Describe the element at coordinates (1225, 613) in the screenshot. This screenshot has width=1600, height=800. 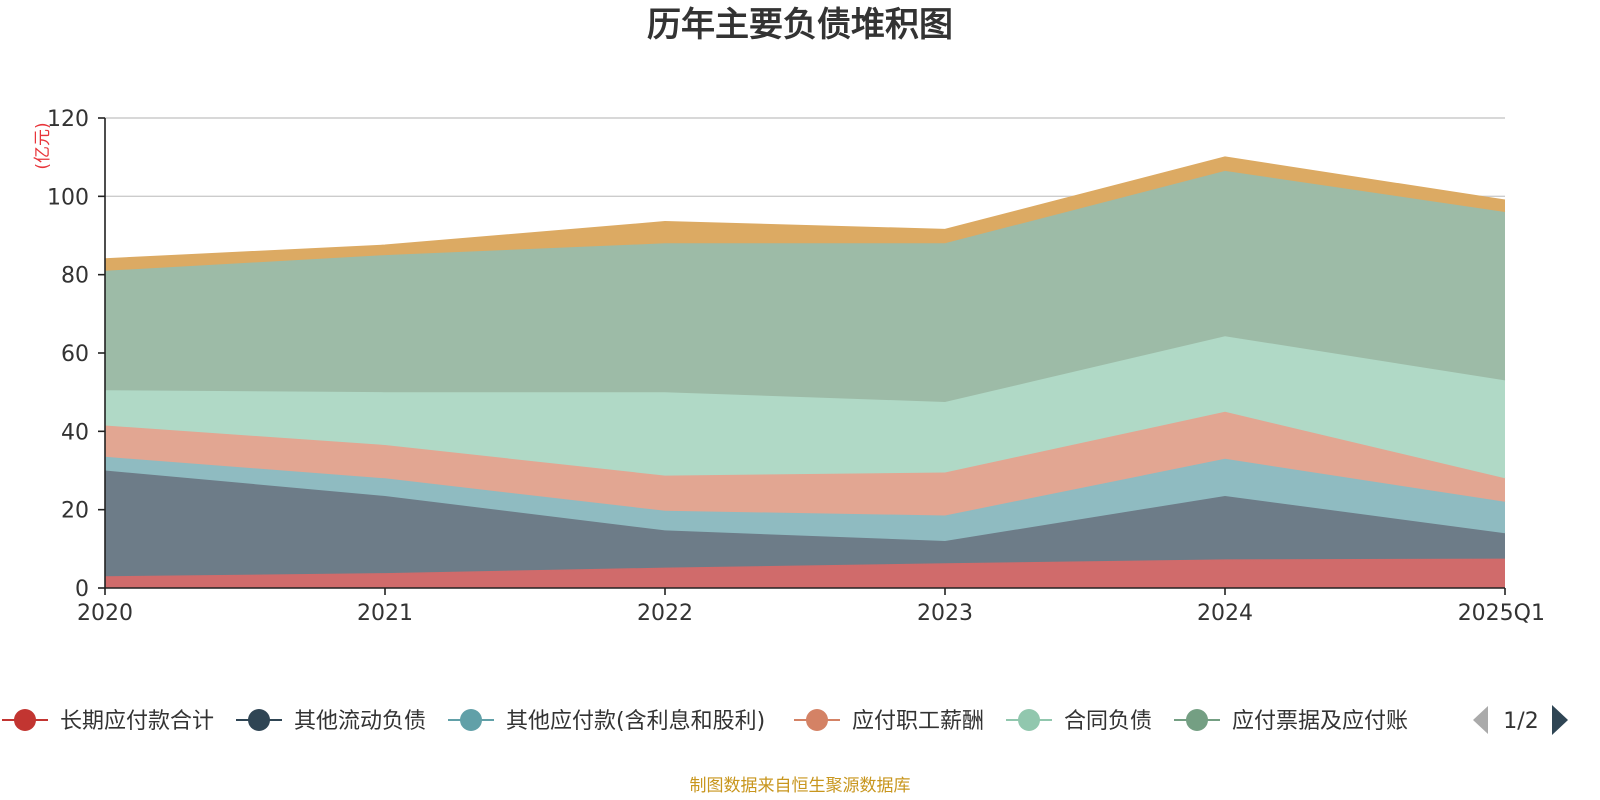
I see `x-tick-label: 2024` at that location.